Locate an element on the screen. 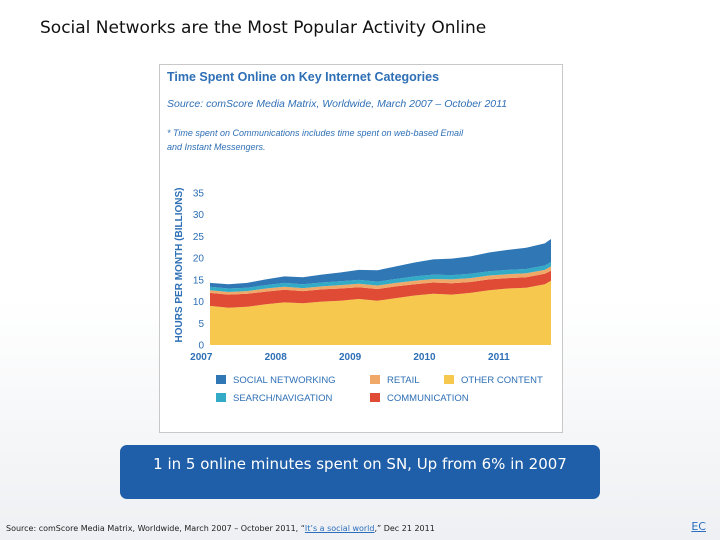 This screenshot has width=720, height=540. source-link: It’s a social world is located at coordinates (339, 528).